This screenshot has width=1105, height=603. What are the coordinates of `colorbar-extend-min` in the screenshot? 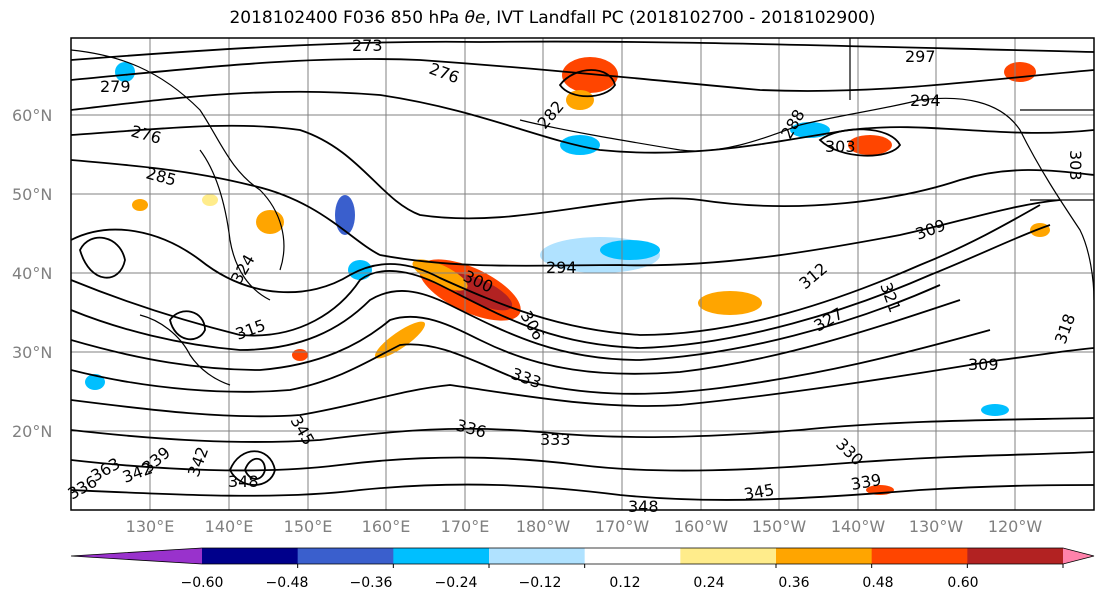 It's located at (136, 556).